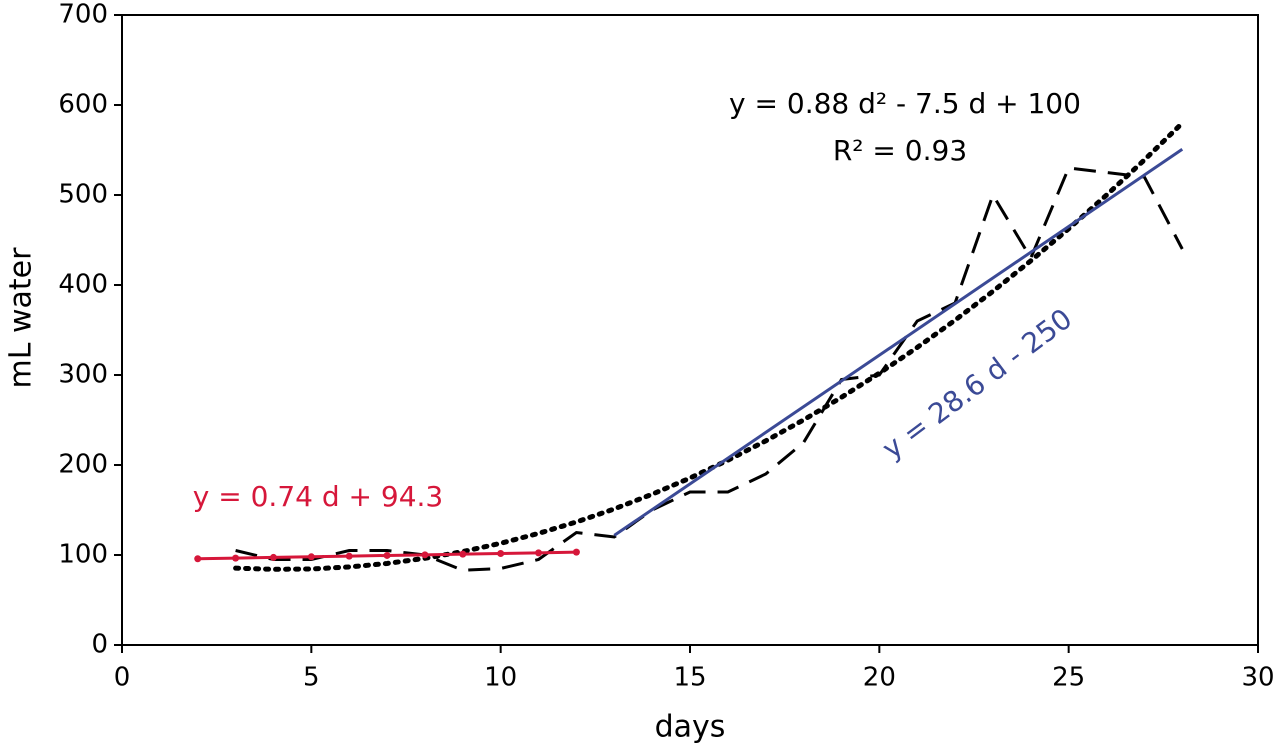 The height and width of the screenshot is (751, 1280). Describe the element at coordinates (99, 645) in the screenshot. I see `y-tick-label: 0` at that location.